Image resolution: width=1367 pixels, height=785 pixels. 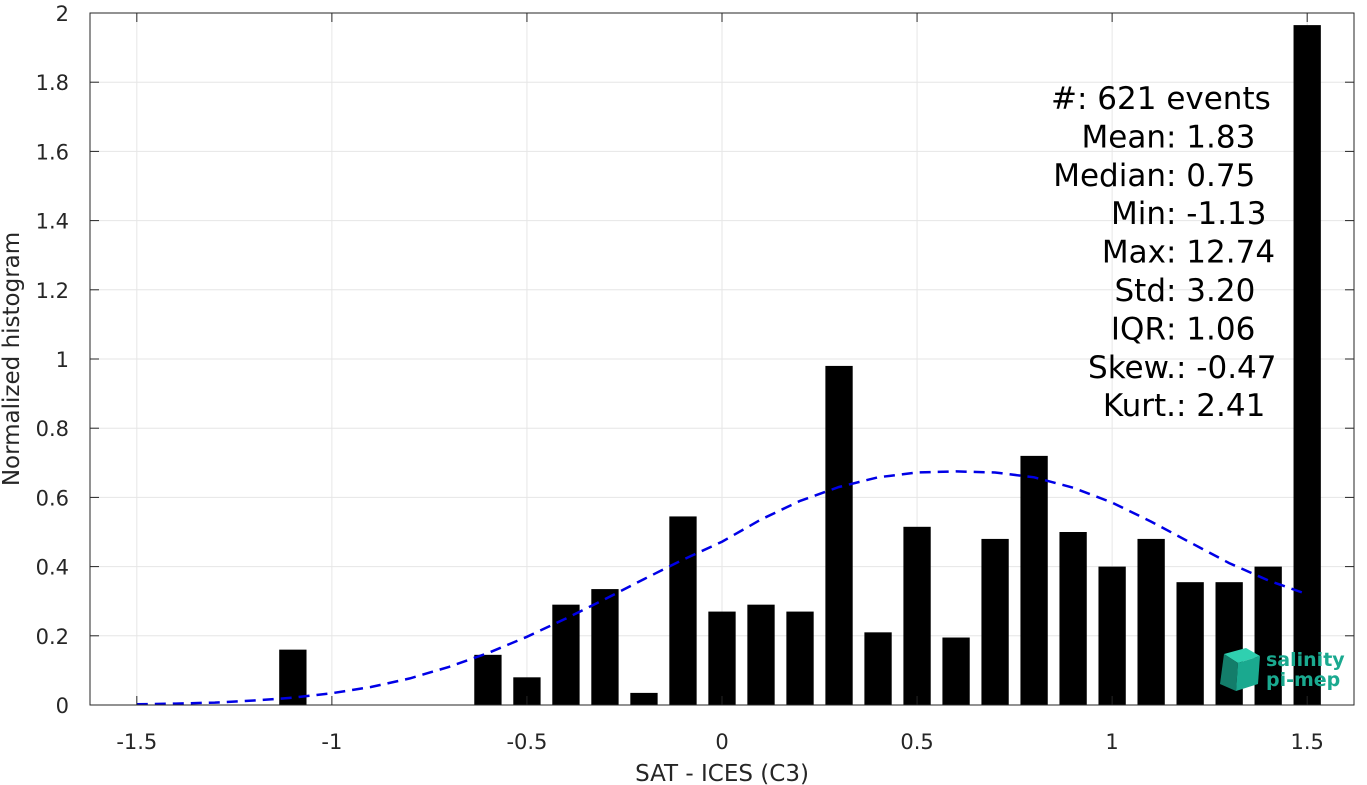 What do you see at coordinates (331, 742) in the screenshot?
I see `x-tick-label: -1` at bounding box center [331, 742].